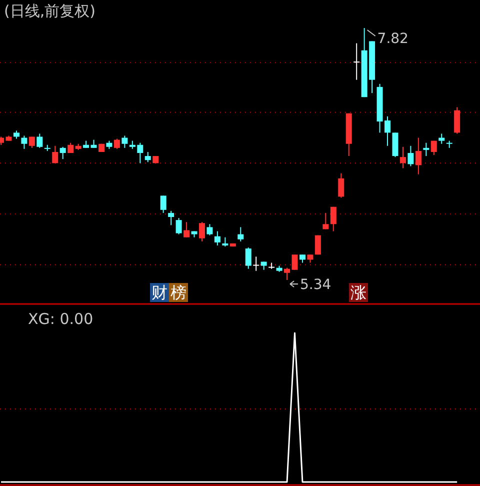 This screenshot has height=486, width=480. What do you see at coordinates (316, 285) in the screenshot?
I see `annotation: 5.34` at bounding box center [316, 285].